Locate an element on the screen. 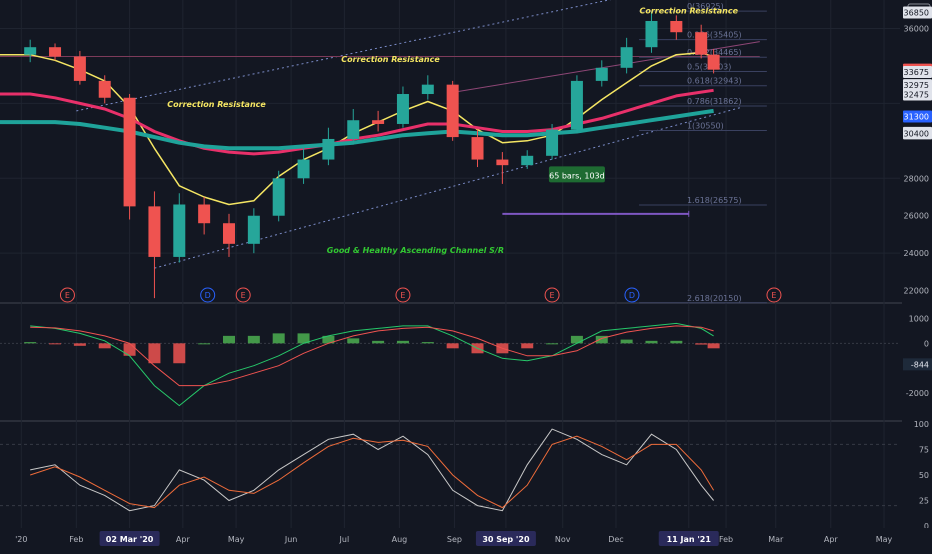 The width and height of the screenshot is (932, 554). measure-box is located at coordinates (576, 174).